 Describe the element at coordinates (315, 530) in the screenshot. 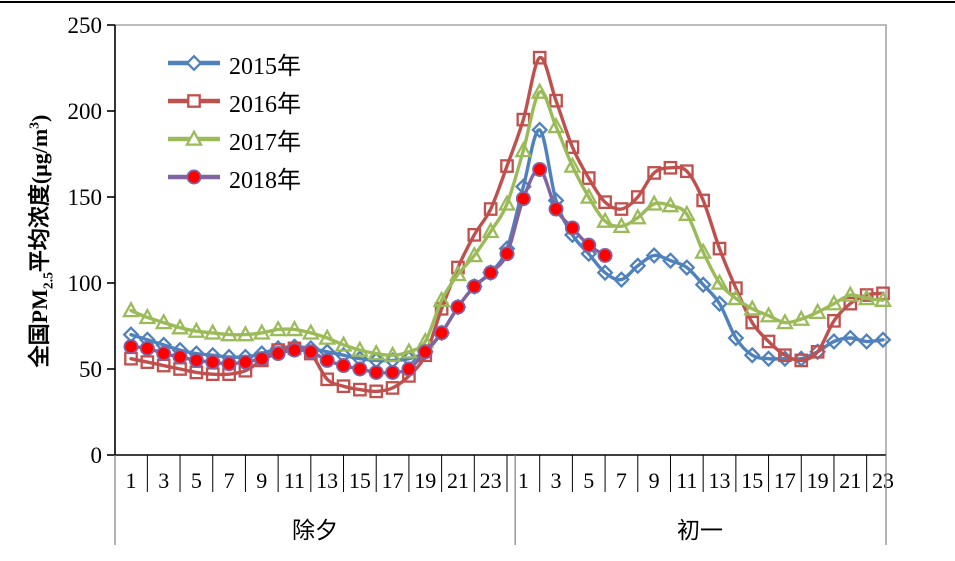

I see `day-label-chuxi: 除夕` at that location.